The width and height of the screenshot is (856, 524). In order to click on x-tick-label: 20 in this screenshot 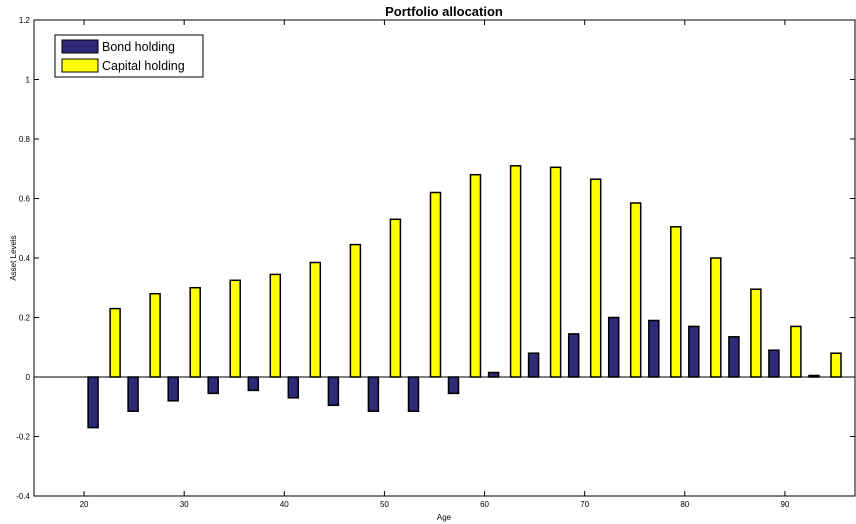, I will do `click(84, 504)`.